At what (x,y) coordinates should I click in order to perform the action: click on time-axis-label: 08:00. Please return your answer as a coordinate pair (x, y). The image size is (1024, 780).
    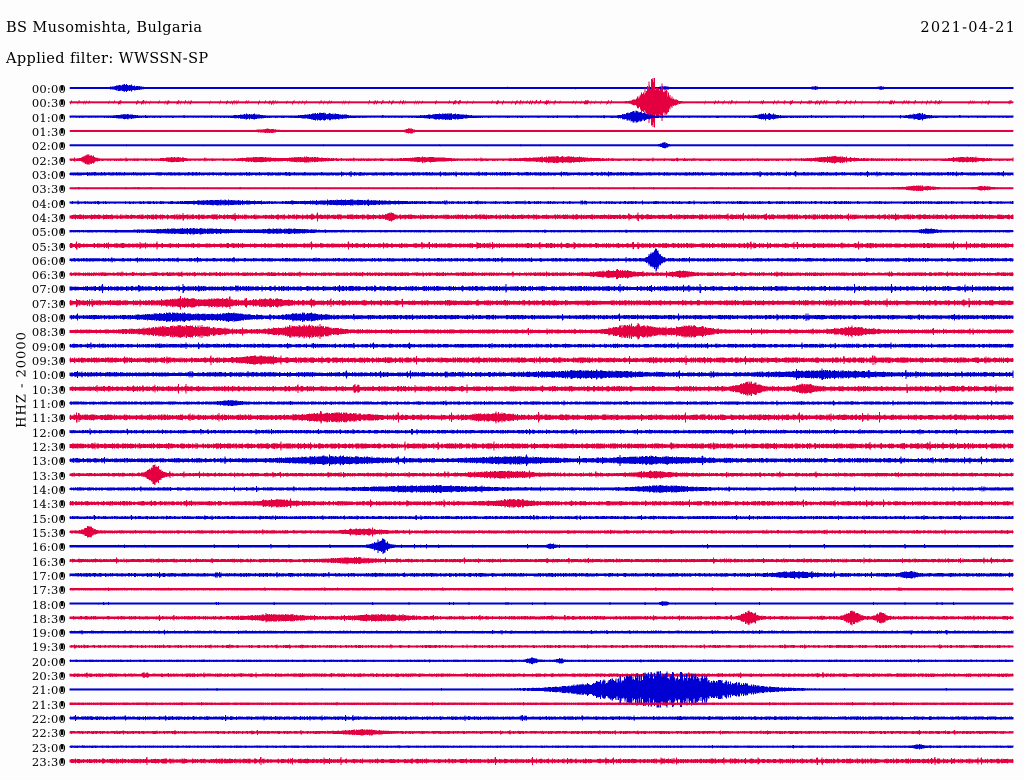
    Looking at the image, I should click on (48, 318).